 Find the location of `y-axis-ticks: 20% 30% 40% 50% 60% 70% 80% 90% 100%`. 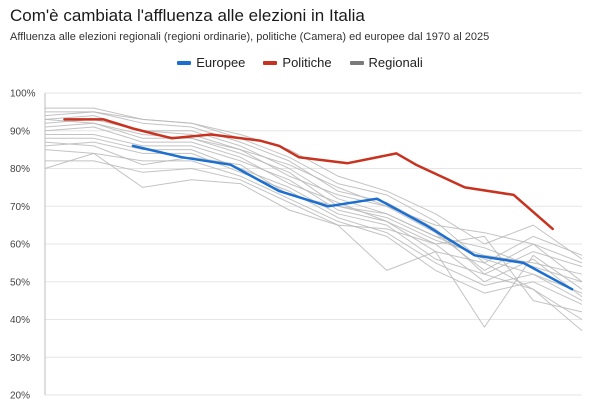

y-axis-ticks: 20% 30% 40% 50% 60% 70% 80% 90% 100% is located at coordinates (23, 244).